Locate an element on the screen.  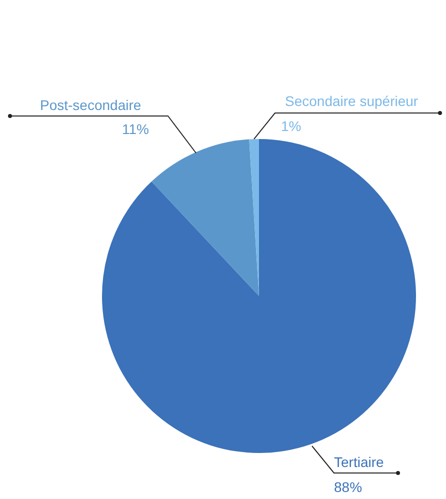
data-label: 88% is located at coordinates (348, 487).